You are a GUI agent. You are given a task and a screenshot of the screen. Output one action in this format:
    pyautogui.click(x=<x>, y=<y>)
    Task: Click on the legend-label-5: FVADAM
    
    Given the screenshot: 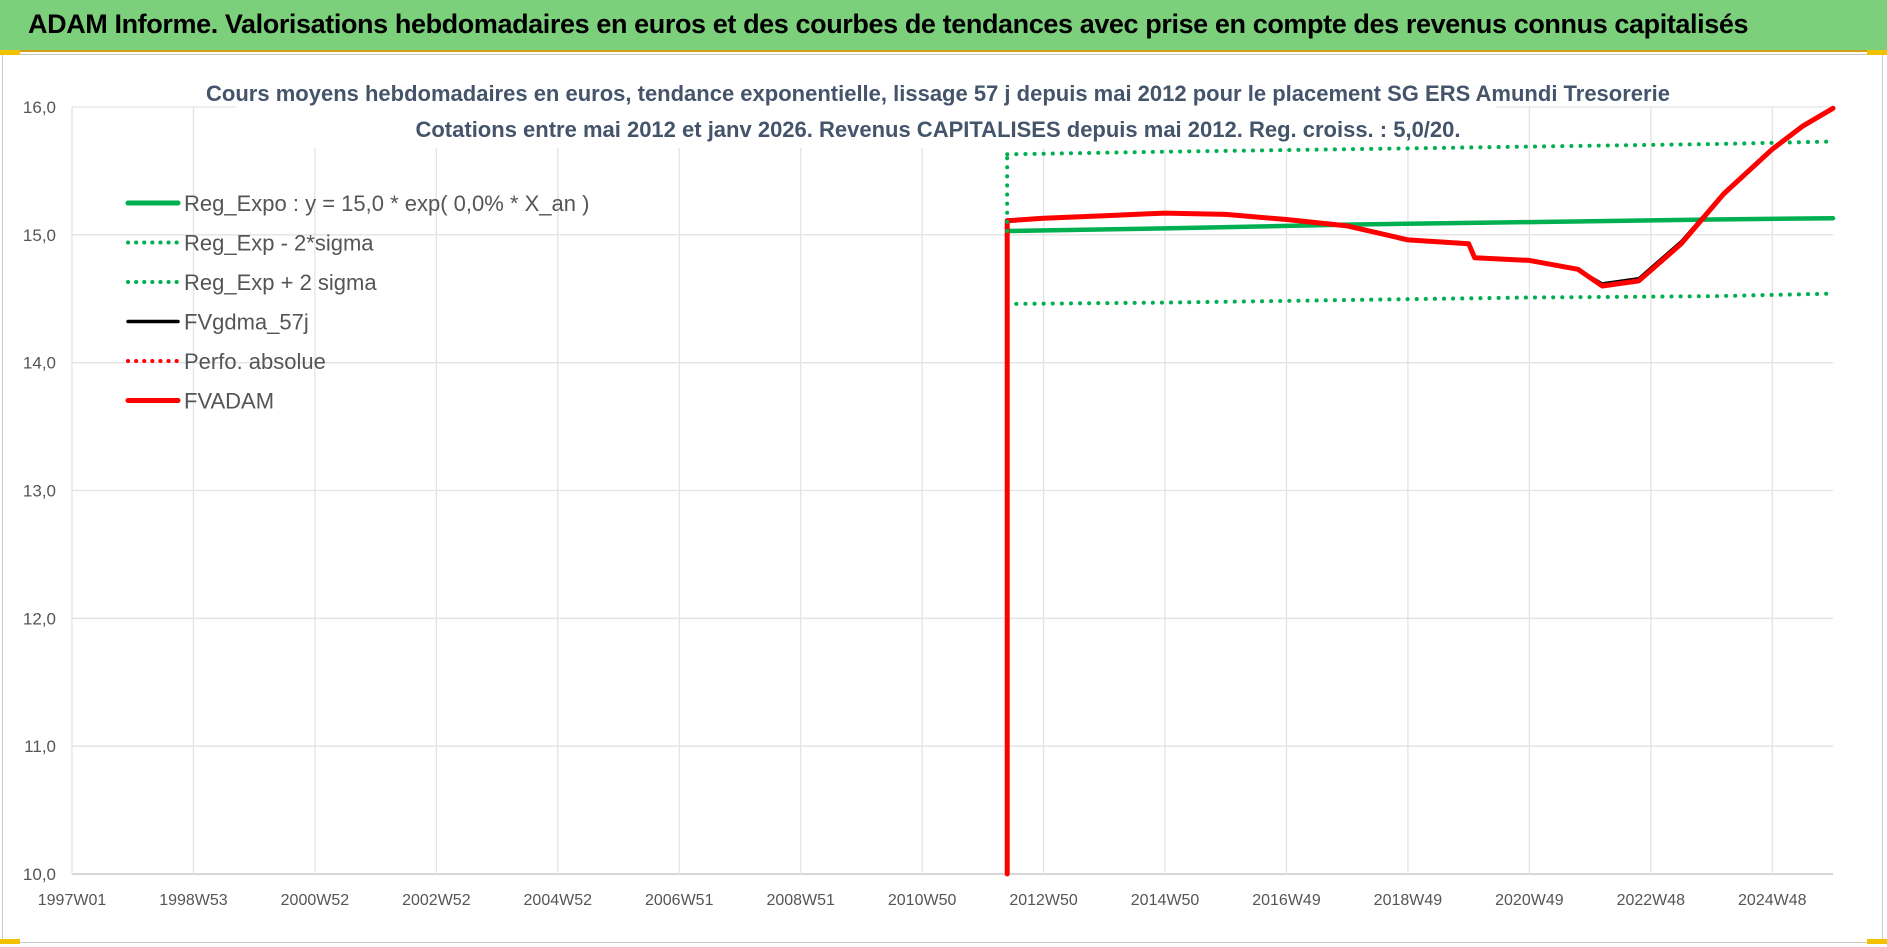 What is the action you would take?
    pyautogui.click(x=229, y=401)
    